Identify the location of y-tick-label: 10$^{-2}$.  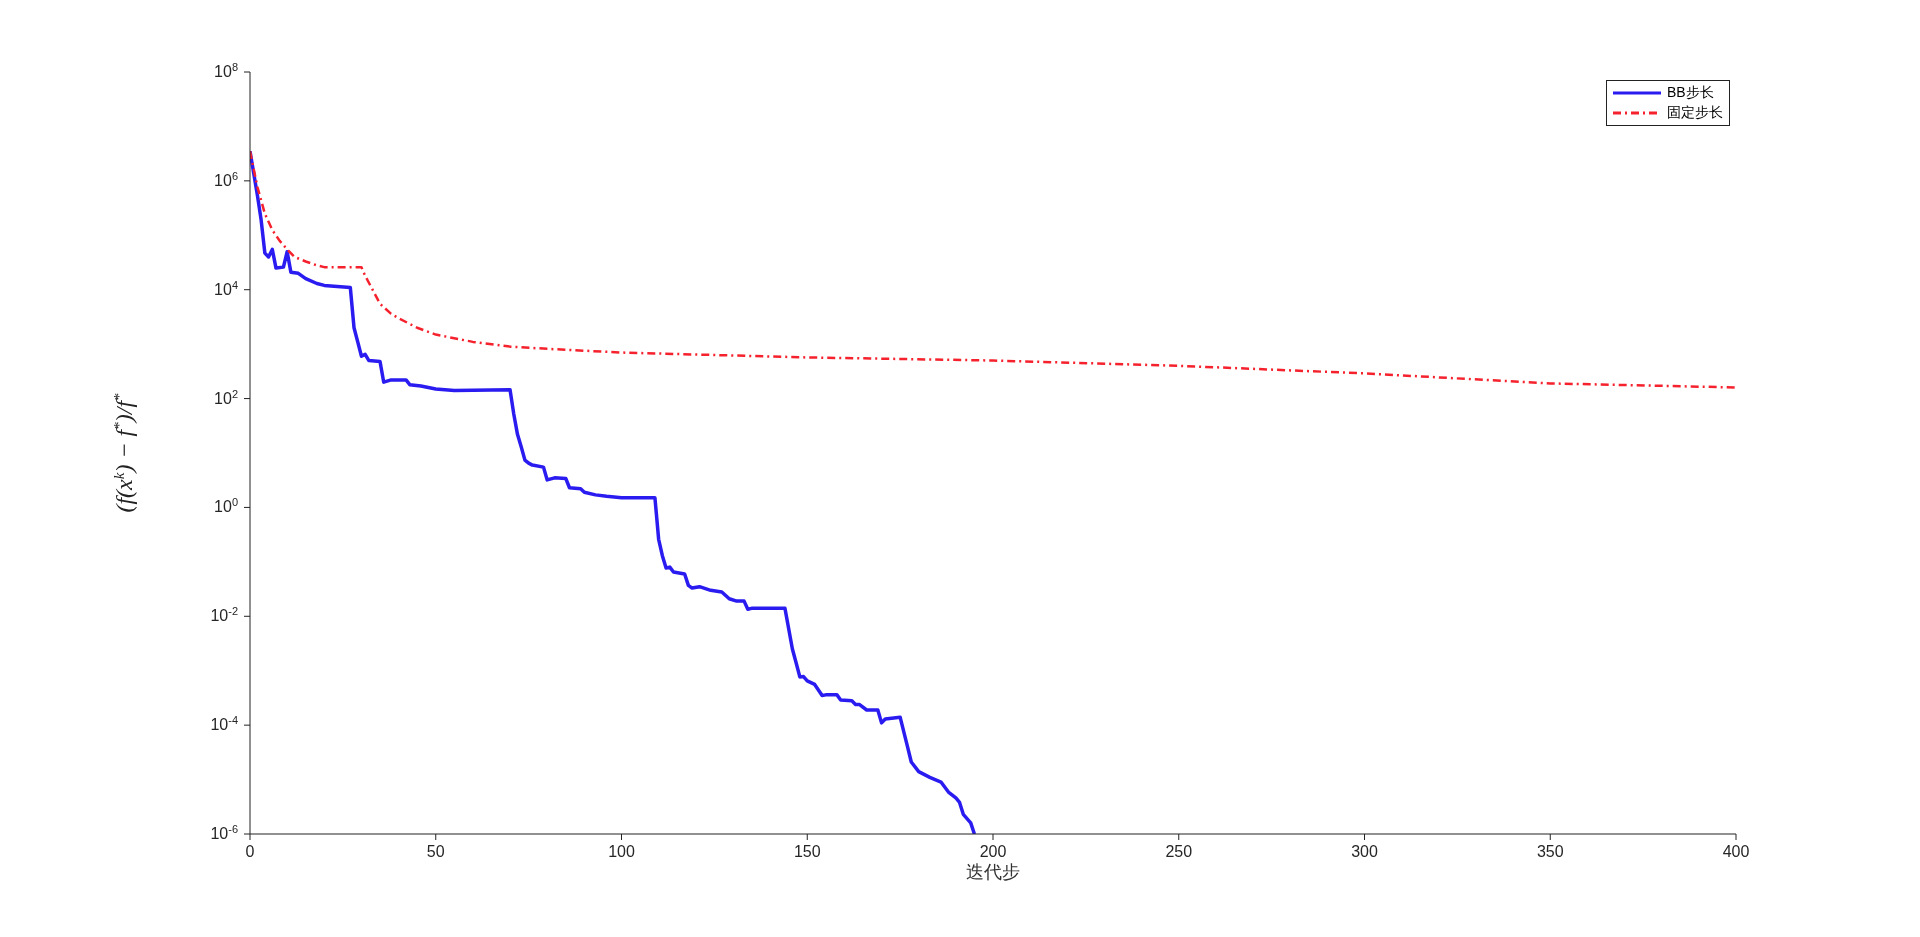
(224, 615).